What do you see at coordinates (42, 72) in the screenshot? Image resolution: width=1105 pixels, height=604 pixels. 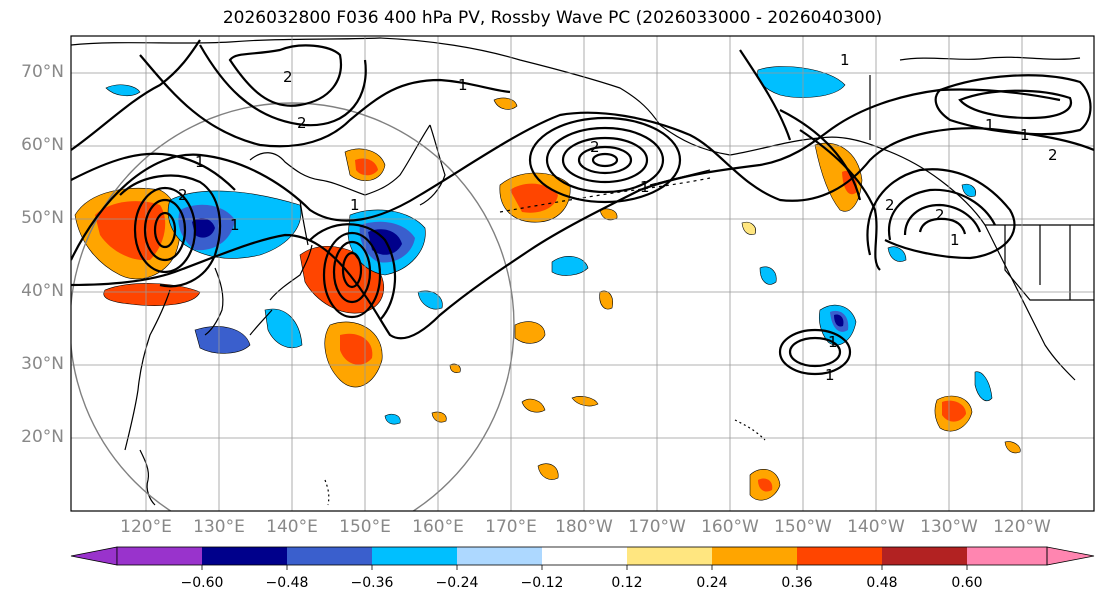 I see `lat-label-70n: 70°N` at bounding box center [42, 72].